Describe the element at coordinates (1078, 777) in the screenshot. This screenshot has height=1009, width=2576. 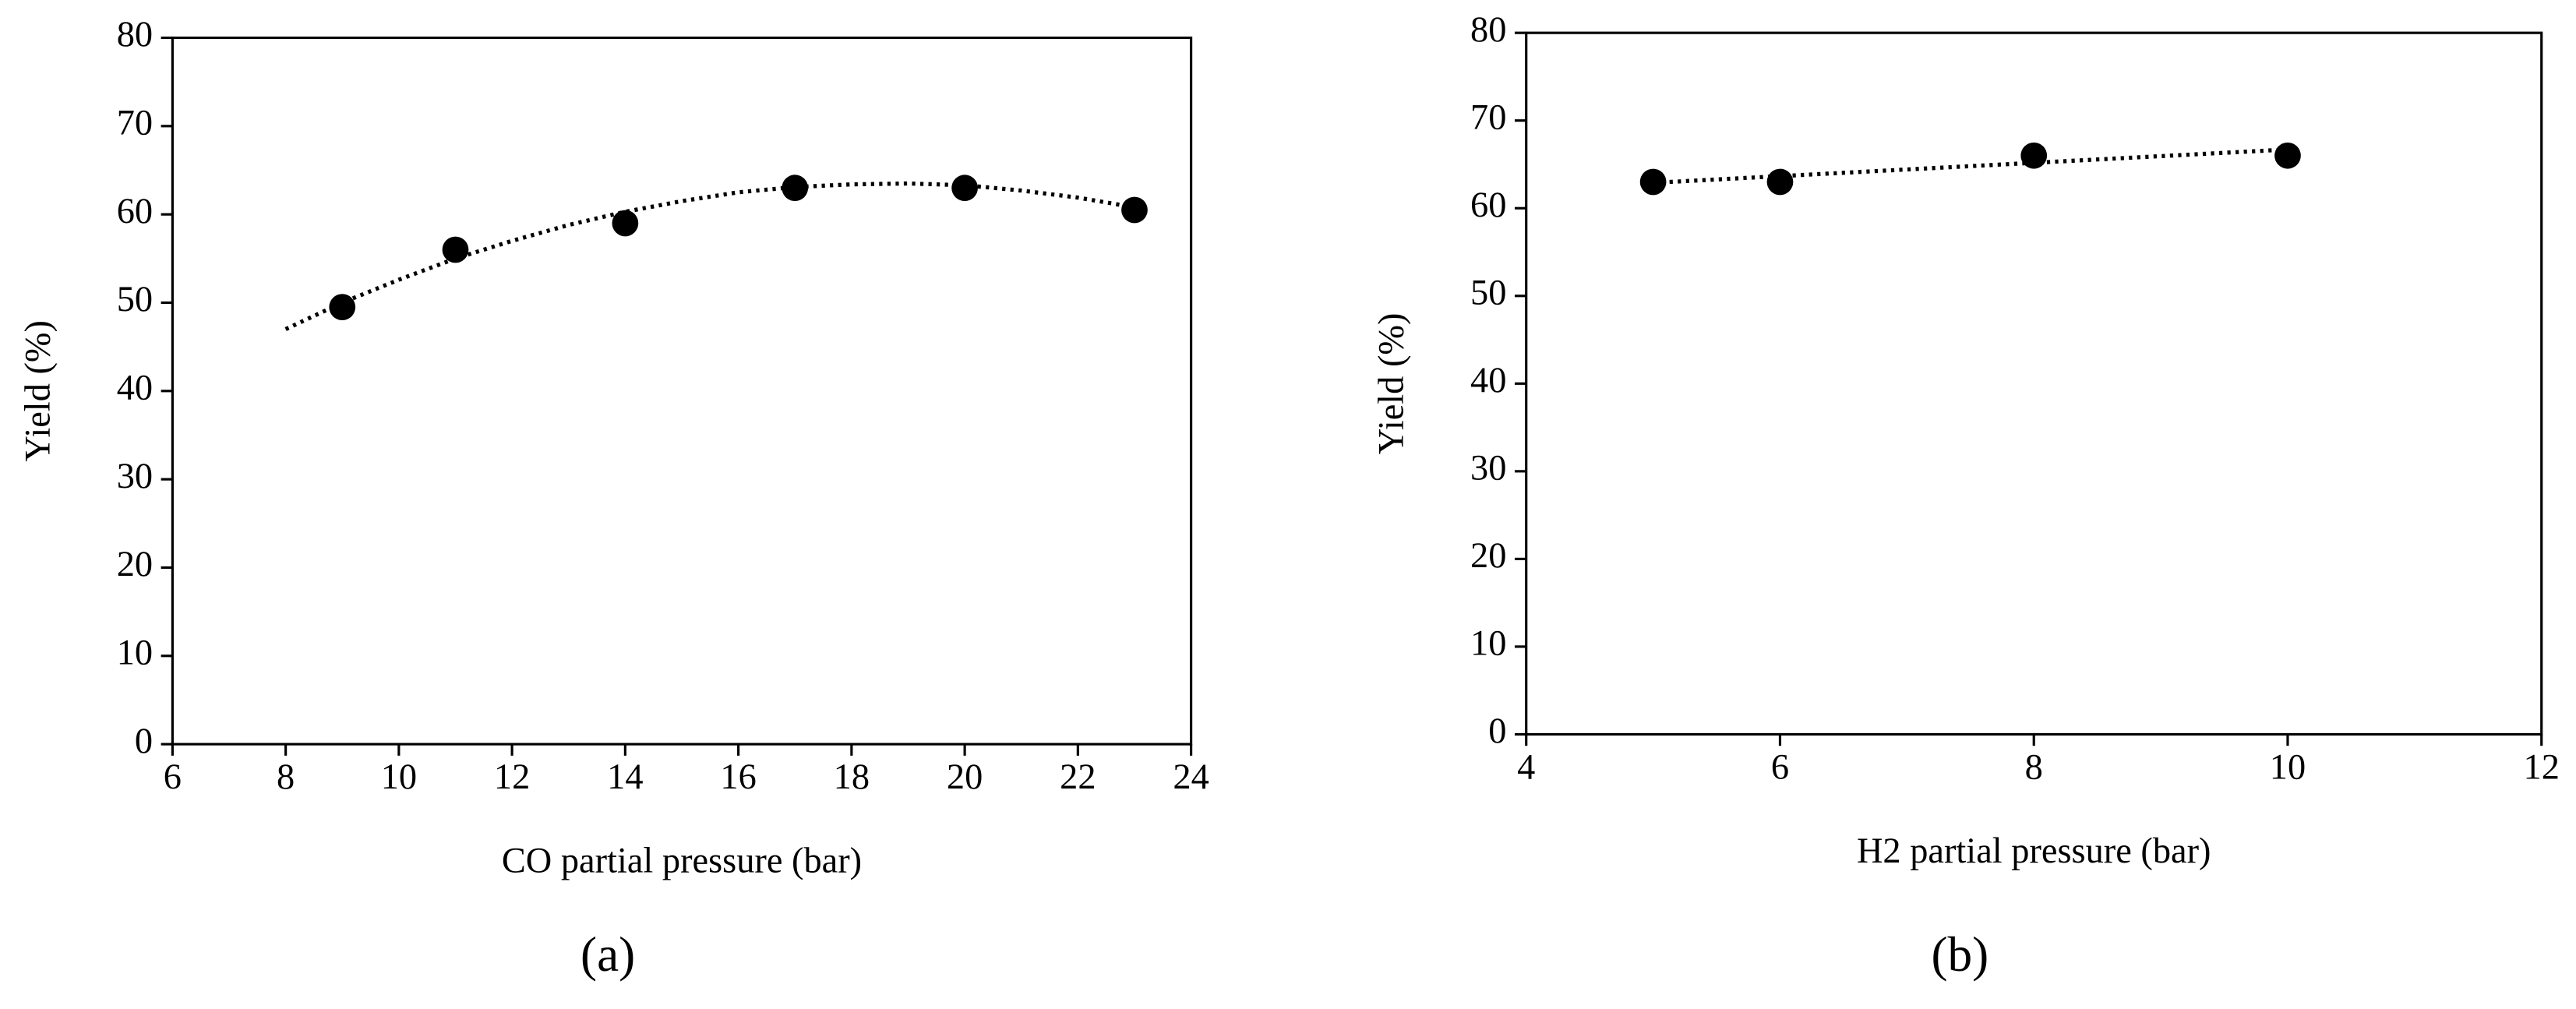
I see `x-tick-label: 22` at that location.